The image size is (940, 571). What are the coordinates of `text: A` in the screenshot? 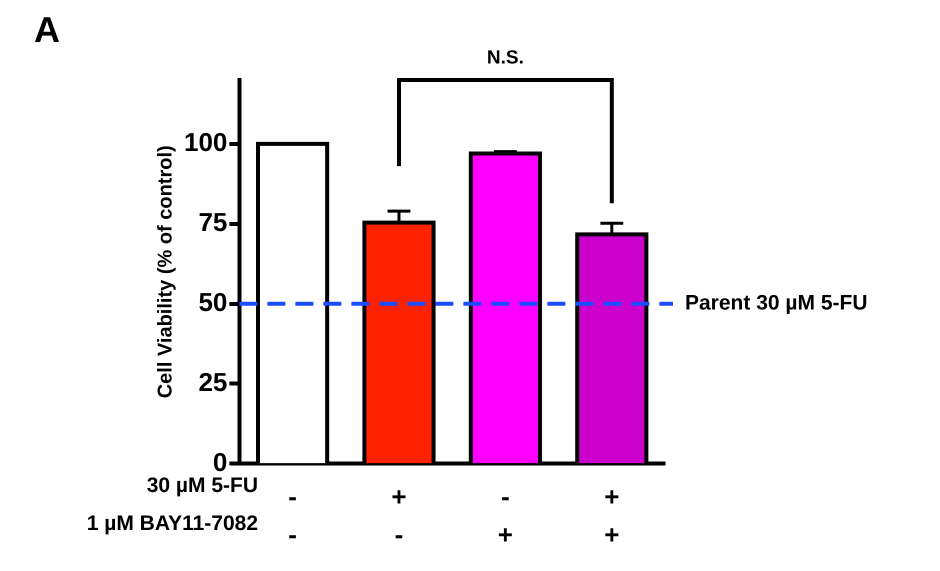 It's located at (47, 29).